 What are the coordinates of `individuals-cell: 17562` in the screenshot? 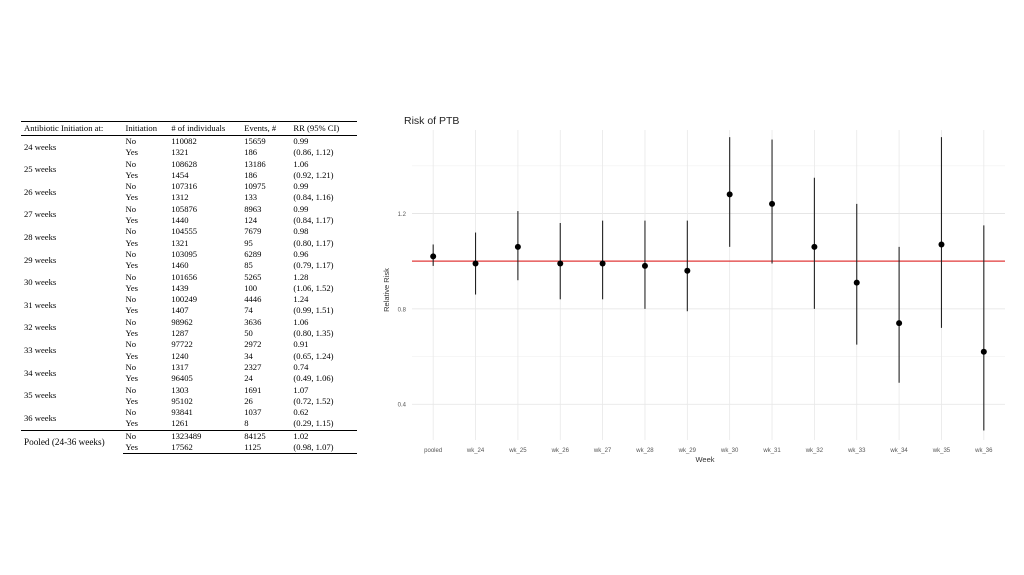 It's located at (205, 448).